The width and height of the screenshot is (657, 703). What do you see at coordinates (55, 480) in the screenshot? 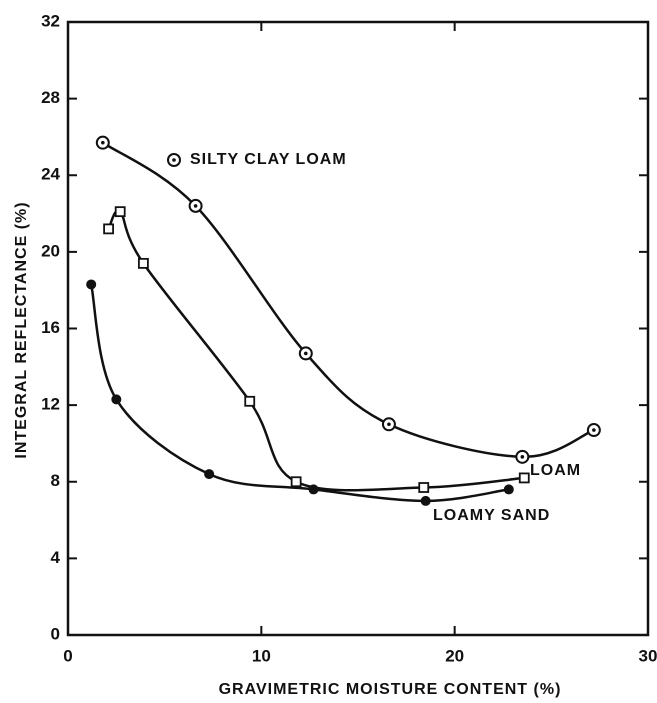
I see `y-tick-label: 8` at bounding box center [55, 480].